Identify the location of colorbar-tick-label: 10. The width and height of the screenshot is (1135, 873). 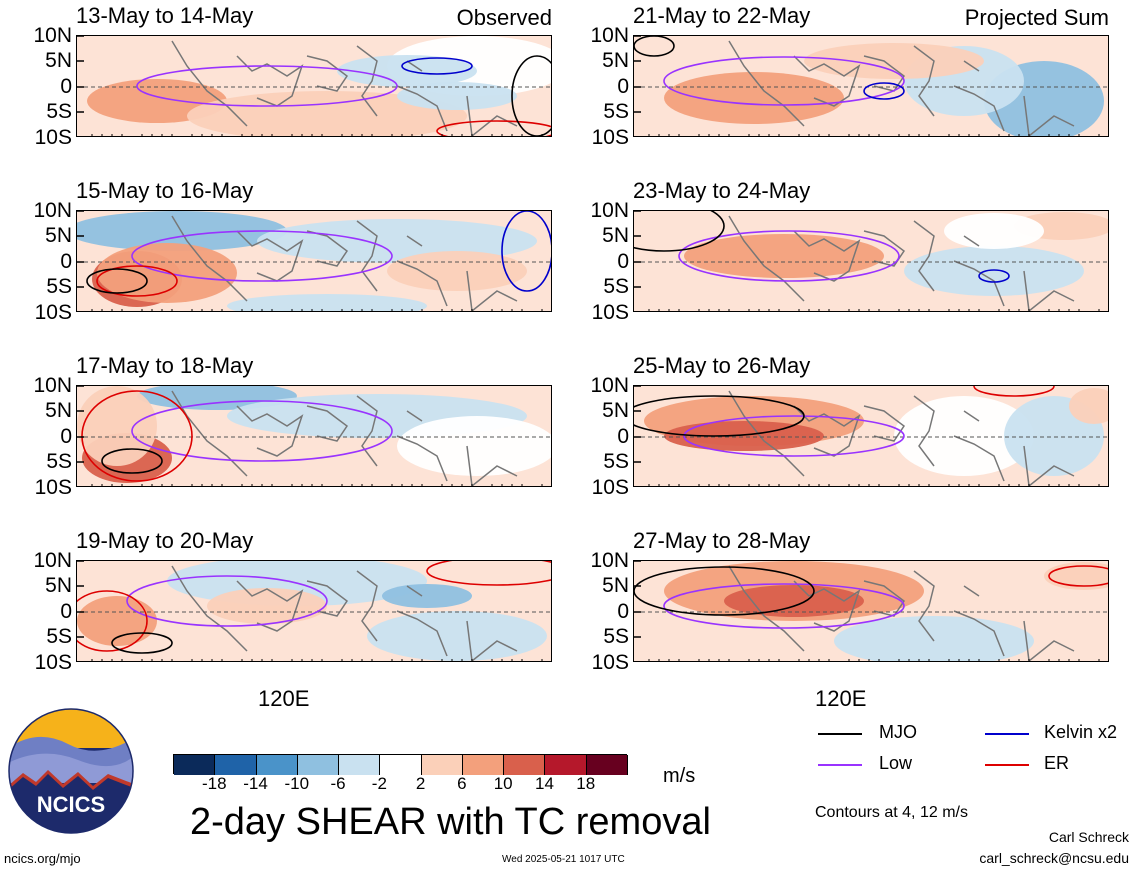
(503, 783).